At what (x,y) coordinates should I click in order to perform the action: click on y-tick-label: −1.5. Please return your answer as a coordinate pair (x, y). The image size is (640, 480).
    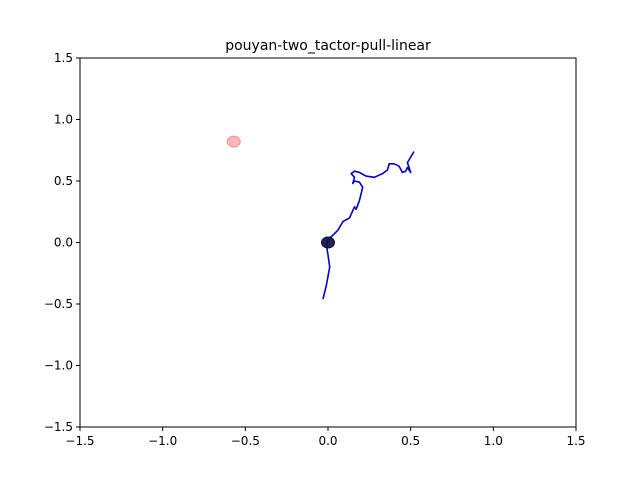
    Looking at the image, I should click on (58, 427).